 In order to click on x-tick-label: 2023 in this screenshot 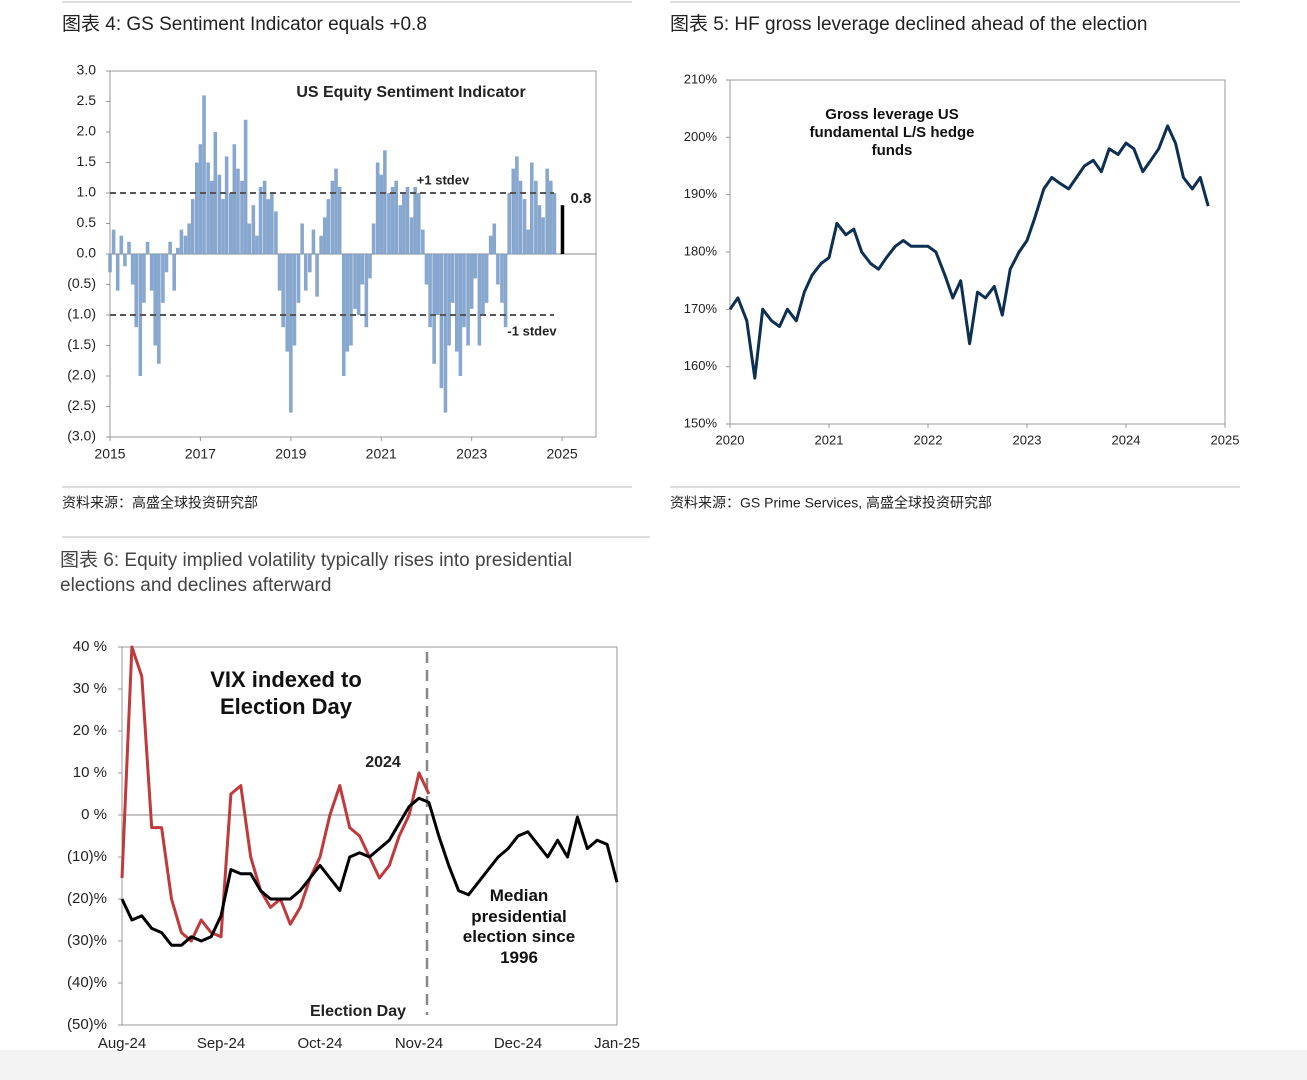, I will do `click(1027, 439)`.